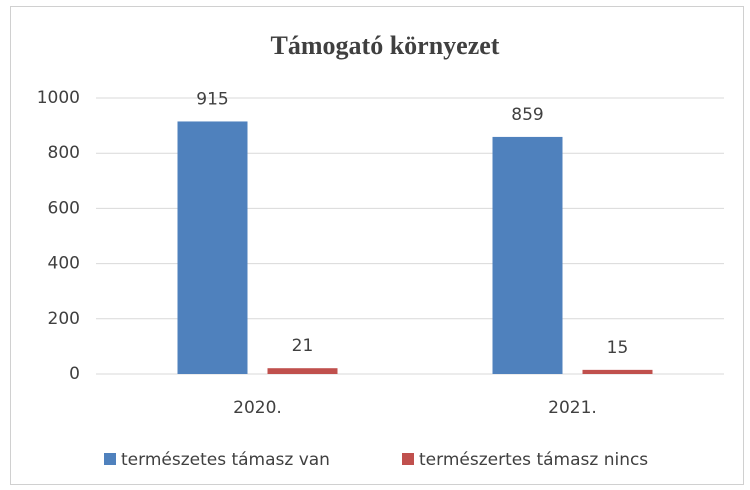 This screenshot has width=750, height=490. Describe the element at coordinates (58, 98) in the screenshot. I see `y-tick-label: 1000` at that location.